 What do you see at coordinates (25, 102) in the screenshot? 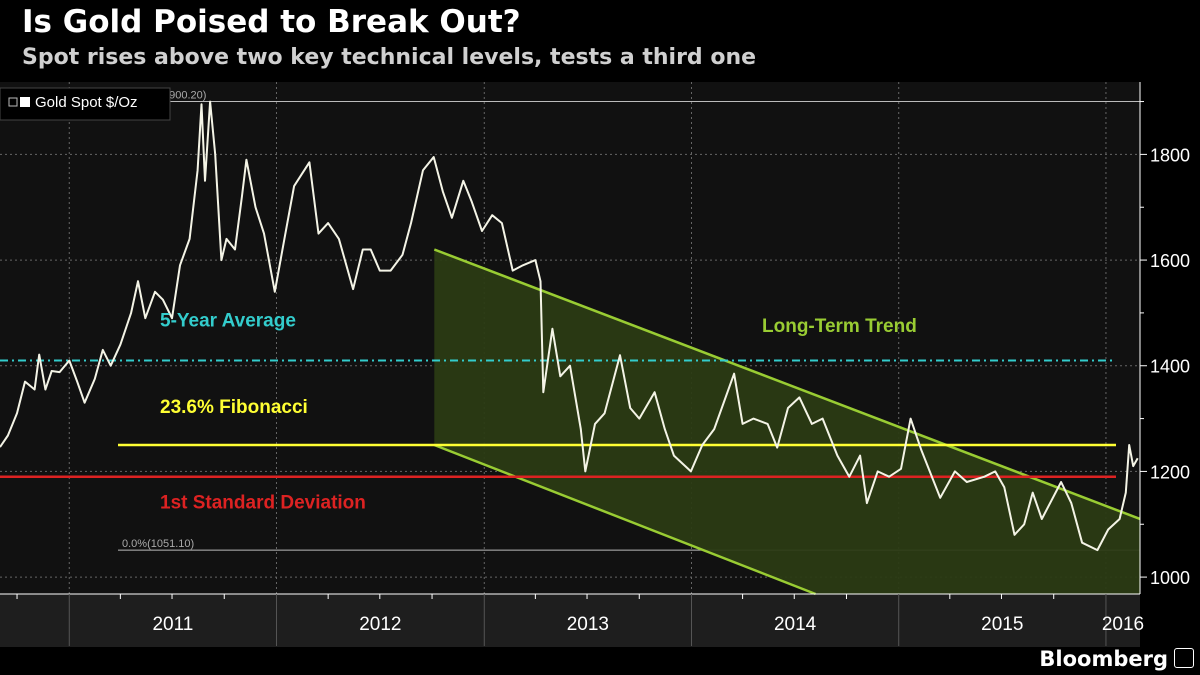
I see `legend-swatch` at bounding box center [25, 102].